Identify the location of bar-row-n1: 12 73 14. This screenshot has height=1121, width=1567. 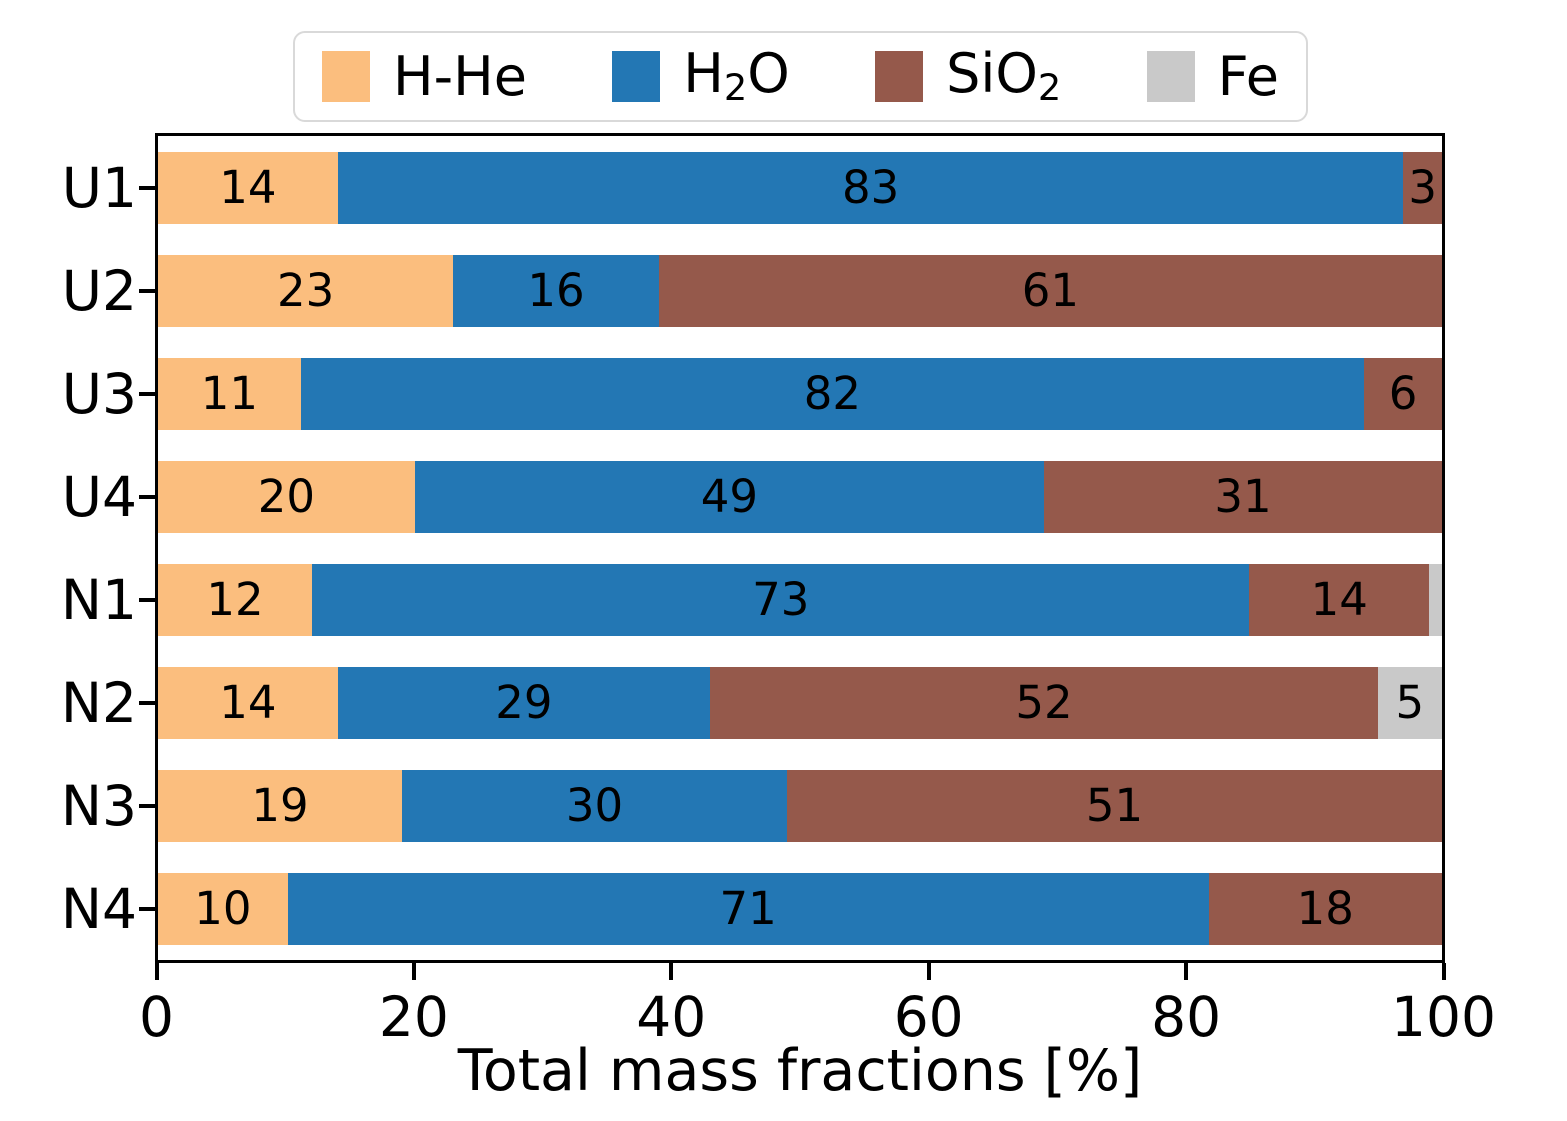
(800, 599).